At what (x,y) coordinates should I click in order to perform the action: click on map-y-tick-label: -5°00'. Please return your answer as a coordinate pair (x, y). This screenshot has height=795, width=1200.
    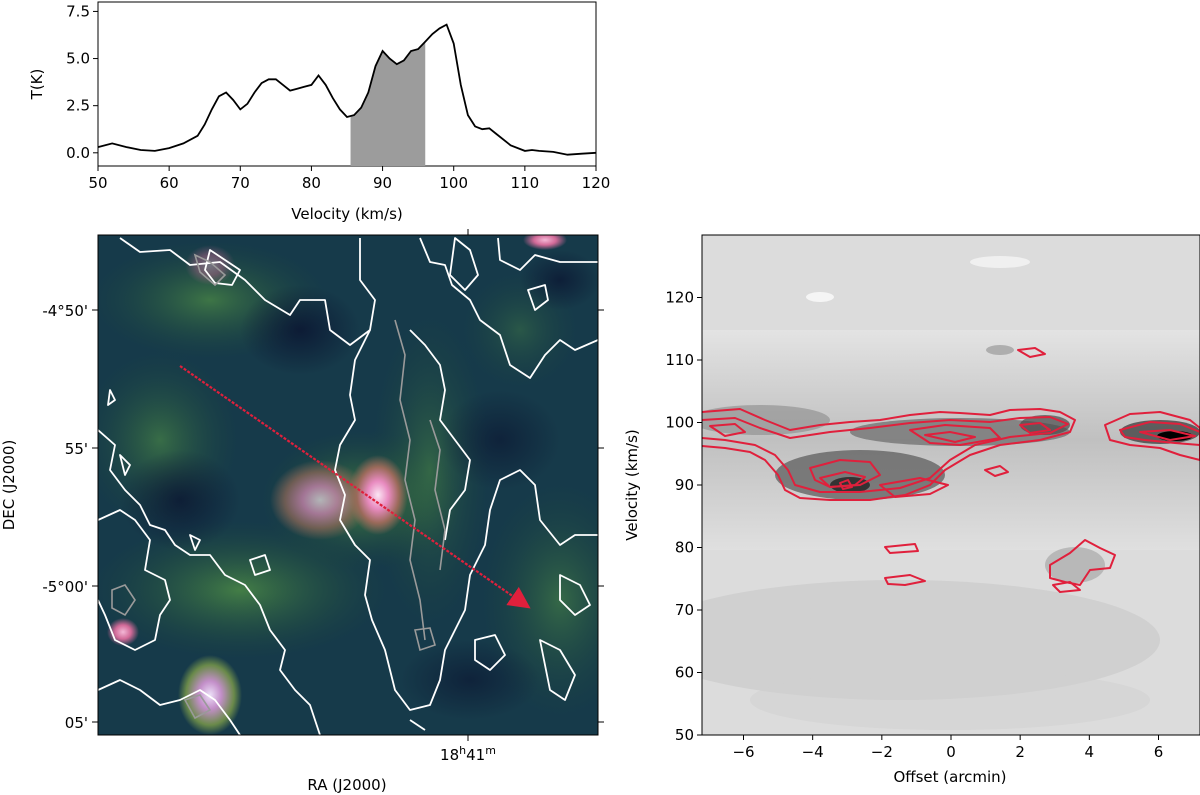
    Looking at the image, I should click on (65, 587).